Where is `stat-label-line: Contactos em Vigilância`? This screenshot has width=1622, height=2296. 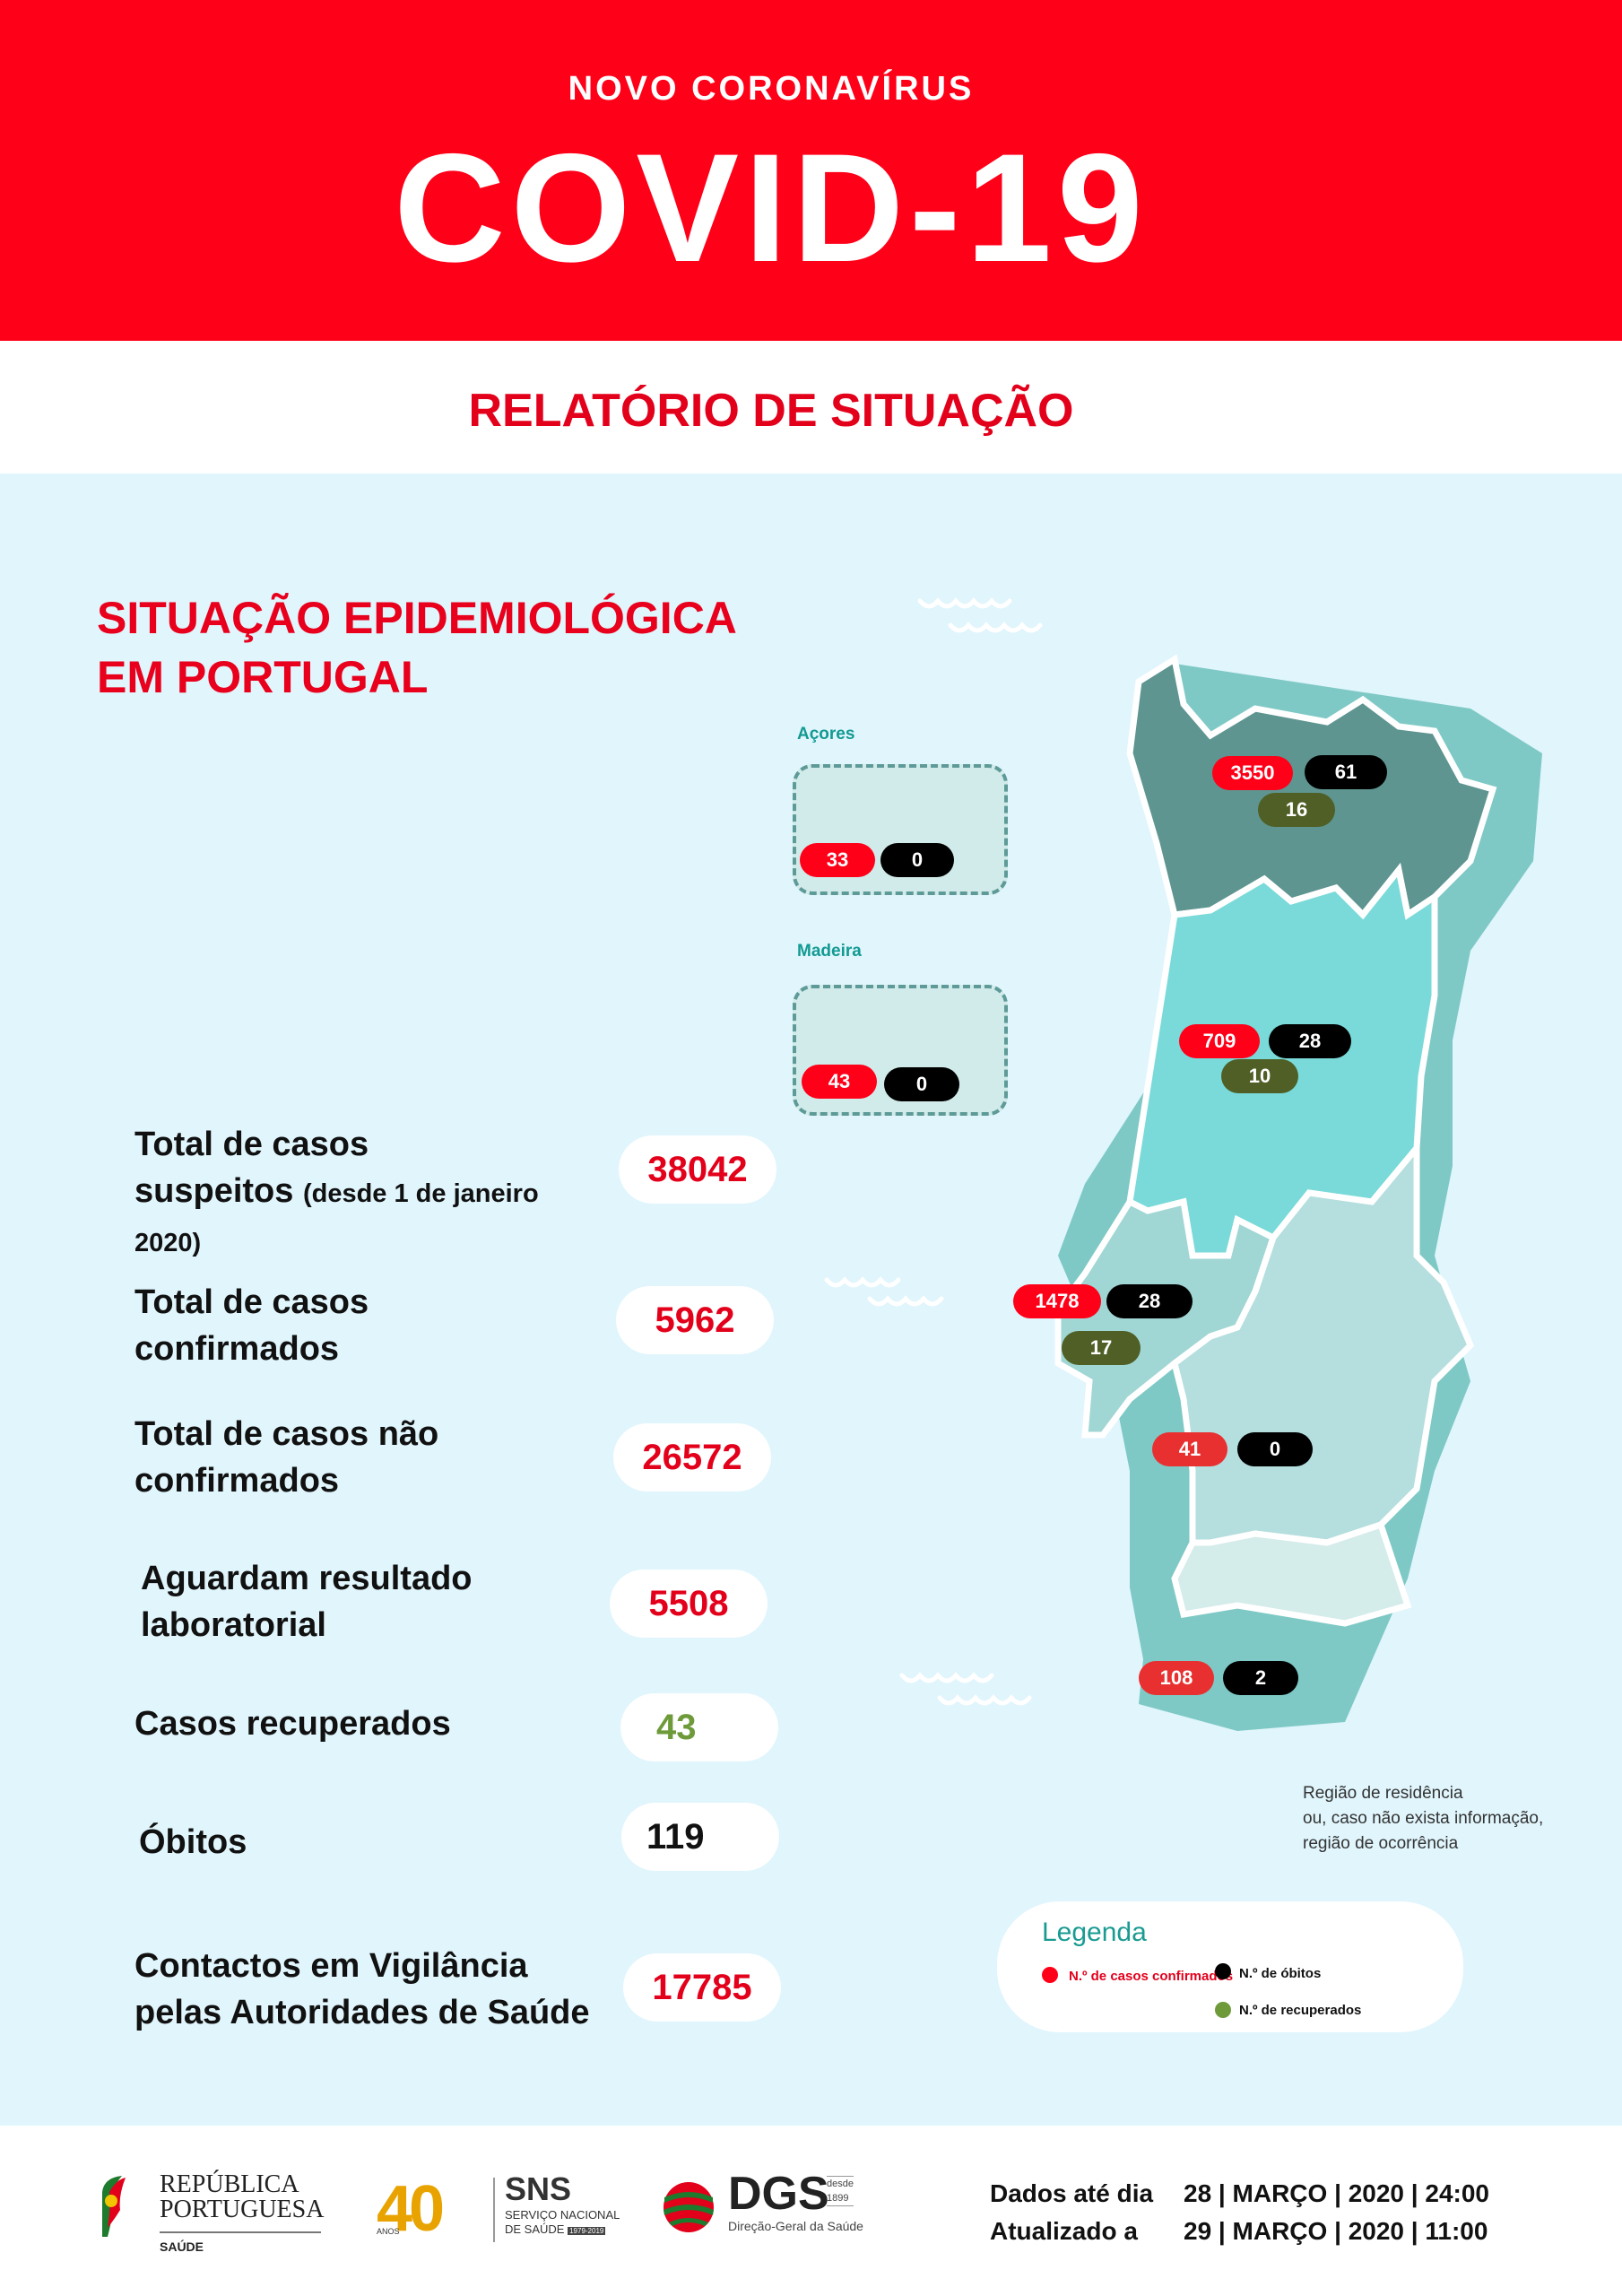 stat-label-line: Contactos em Vigilância is located at coordinates (331, 1966).